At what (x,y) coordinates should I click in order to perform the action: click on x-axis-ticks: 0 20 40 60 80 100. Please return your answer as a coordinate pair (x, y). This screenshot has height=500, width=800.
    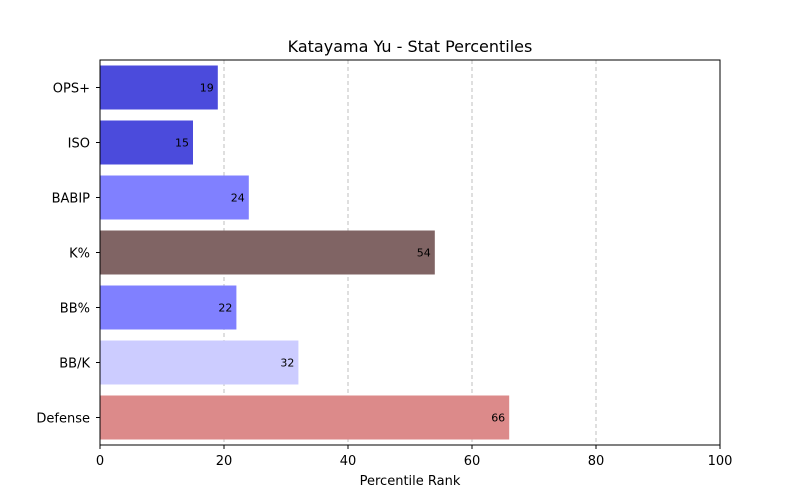
    Looking at the image, I should click on (414, 457).